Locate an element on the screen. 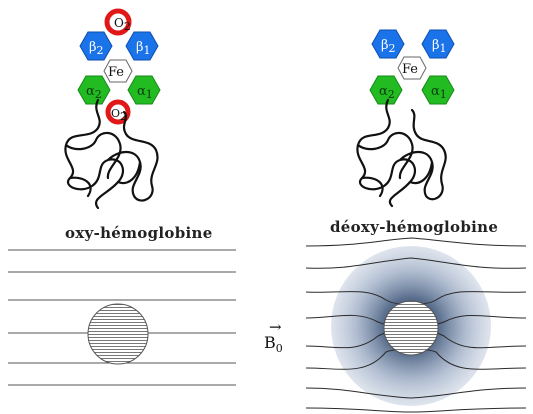  deoxy-red-cell is located at coordinates (411, 328).